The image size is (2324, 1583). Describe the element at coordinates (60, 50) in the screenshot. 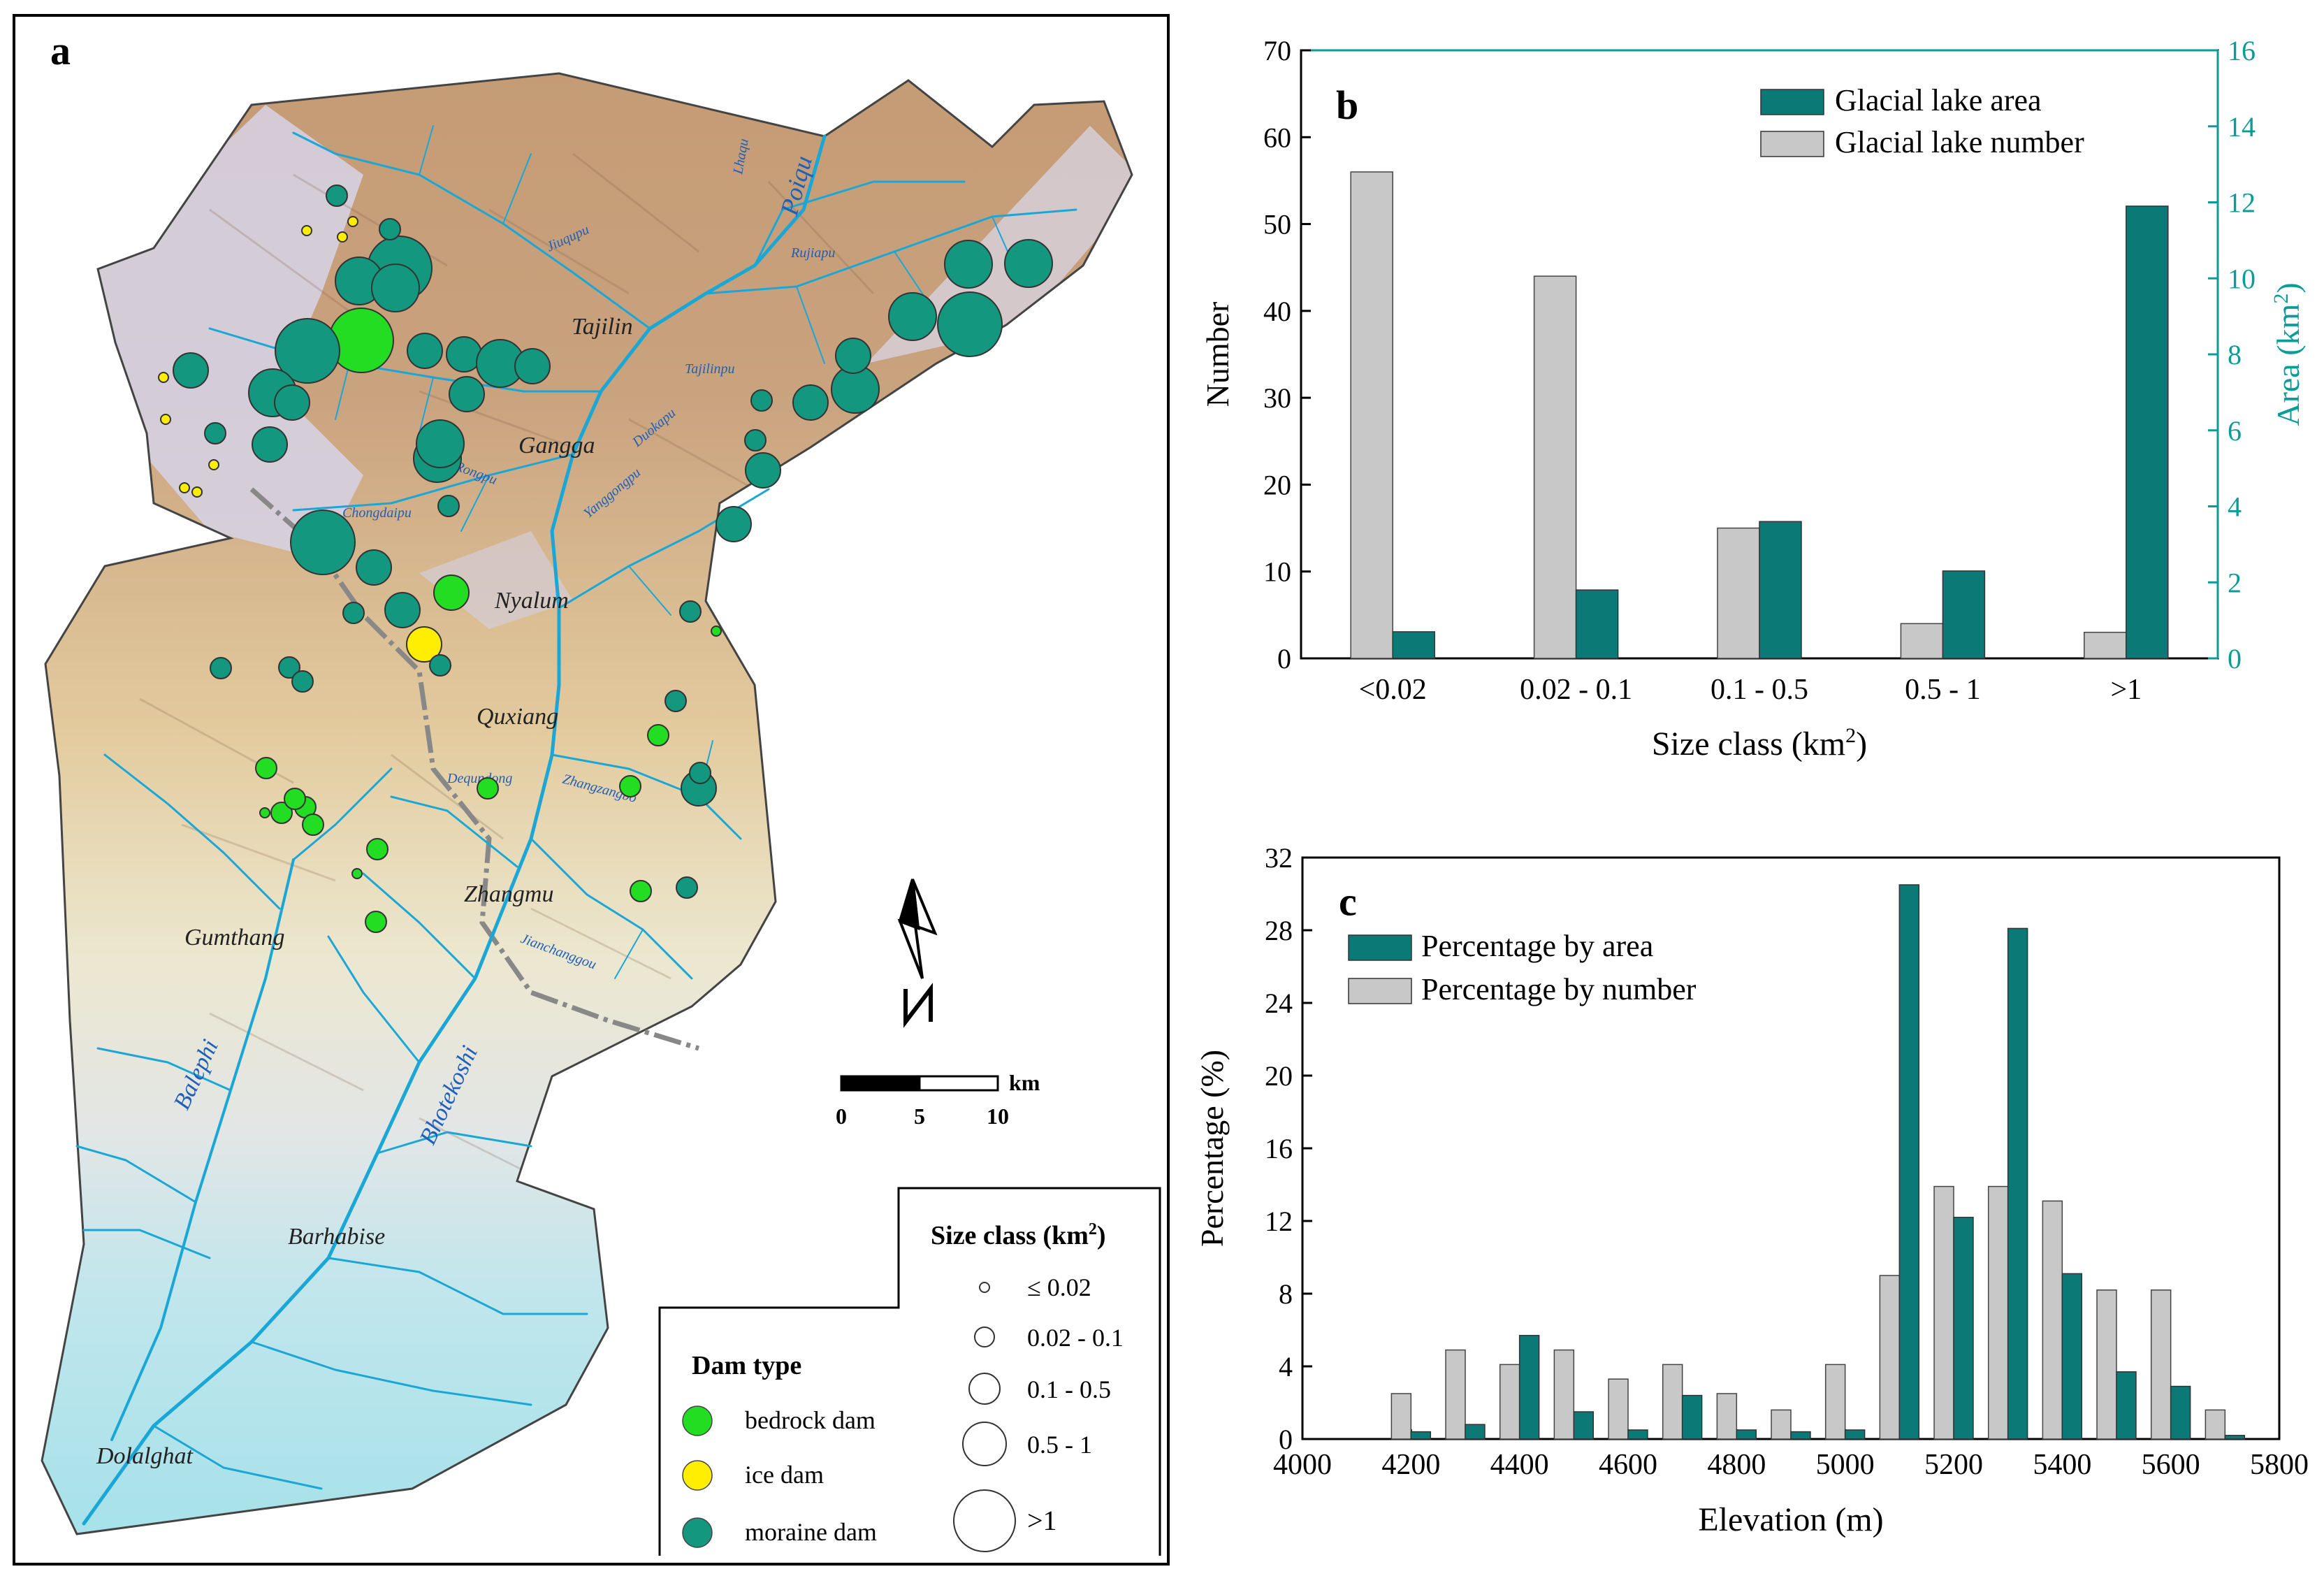

I see `panel-letter-a: a` at that location.